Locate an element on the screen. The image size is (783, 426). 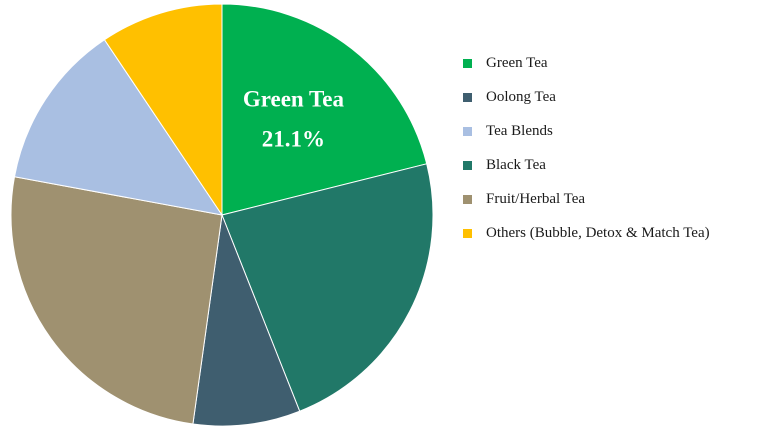
data-label-name-green-tea: Green Tea is located at coordinates (294, 99).